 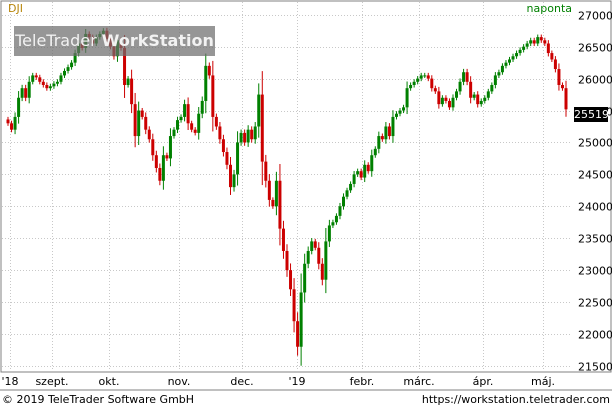 What do you see at coordinates (595, 335) in the screenshot?
I see `y-tick-label: 22000` at bounding box center [595, 335].